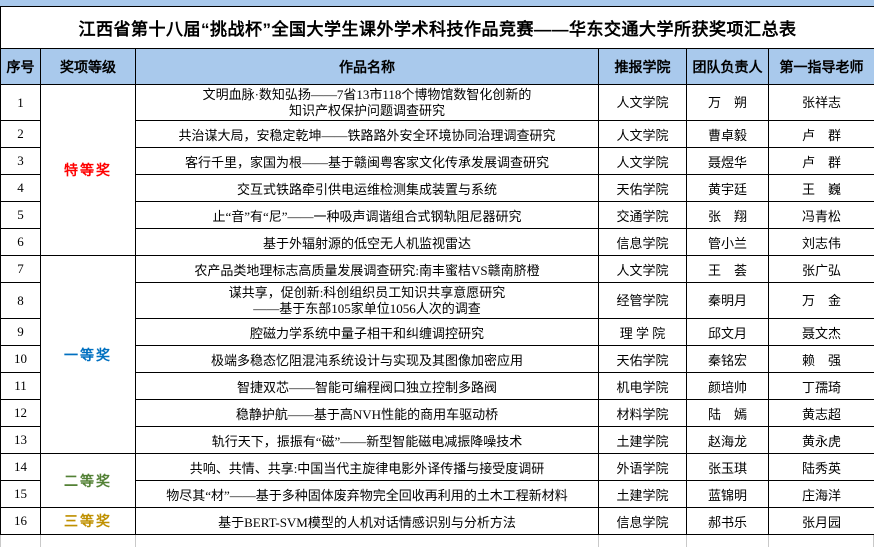 The height and width of the screenshot is (552, 874). Describe the element at coordinates (367, 134) in the screenshot. I see `work-title-cell: 共治谋大局，安稳定乾坤——铁路路外安全环境协同治理调查研究` at that location.